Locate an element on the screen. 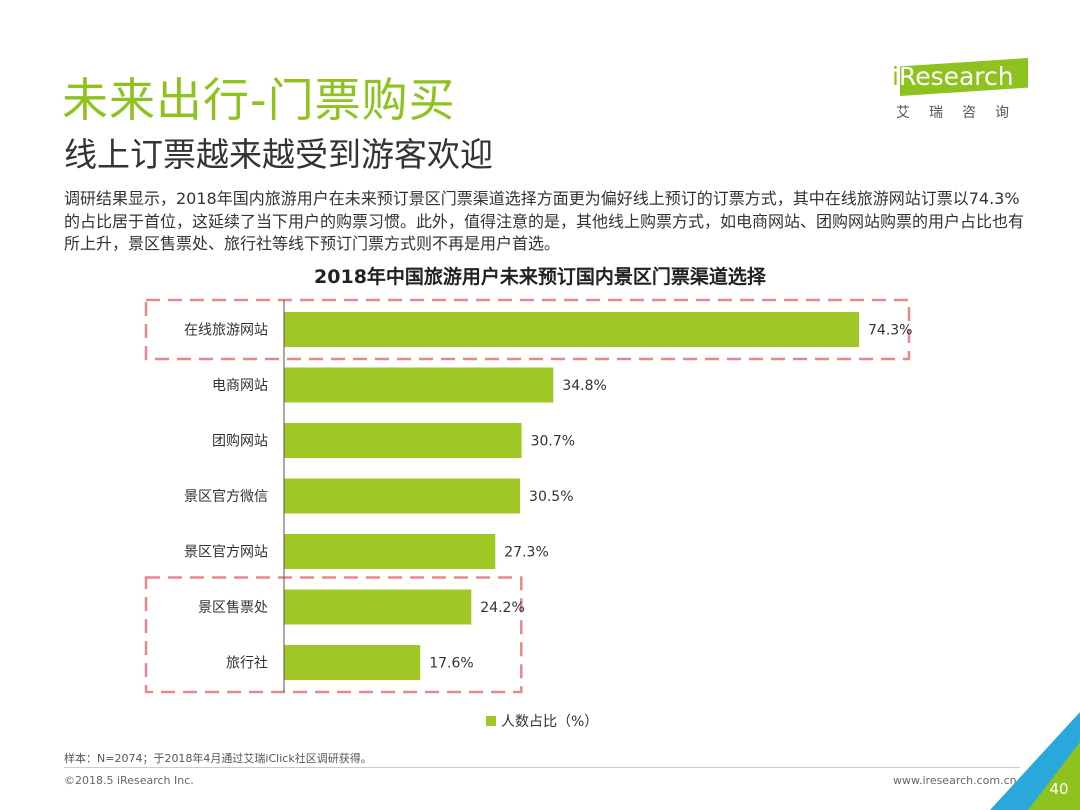  category-label: 景区官方微信 is located at coordinates (226, 497).